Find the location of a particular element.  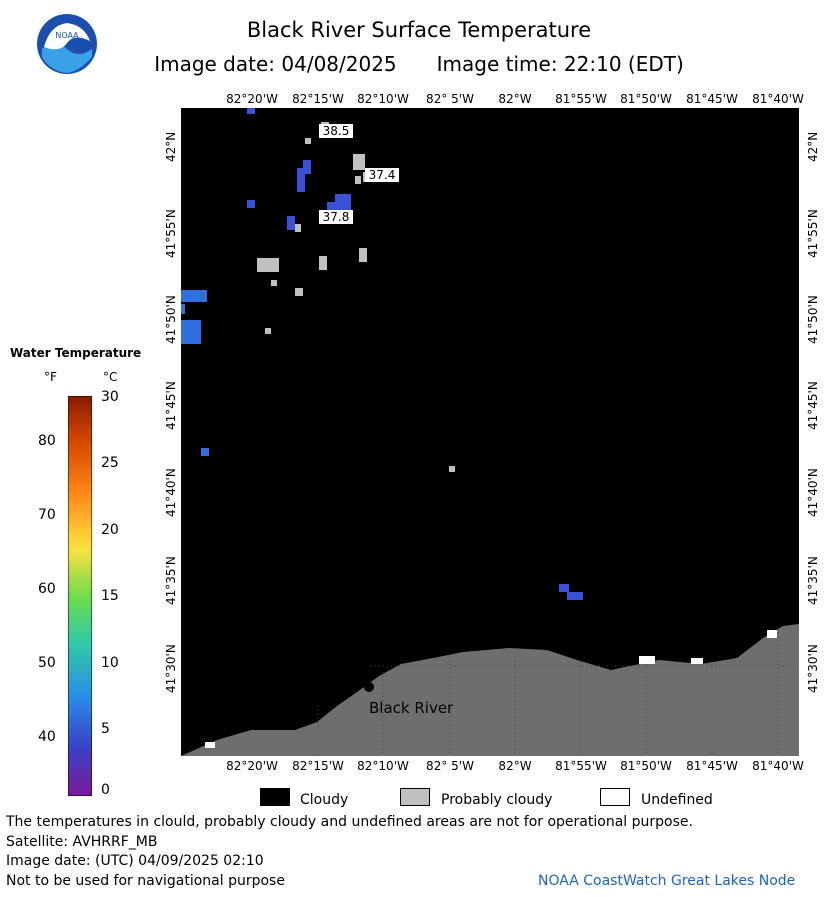

lat-tick-left: 41°45'N is located at coordinates (171, 405).